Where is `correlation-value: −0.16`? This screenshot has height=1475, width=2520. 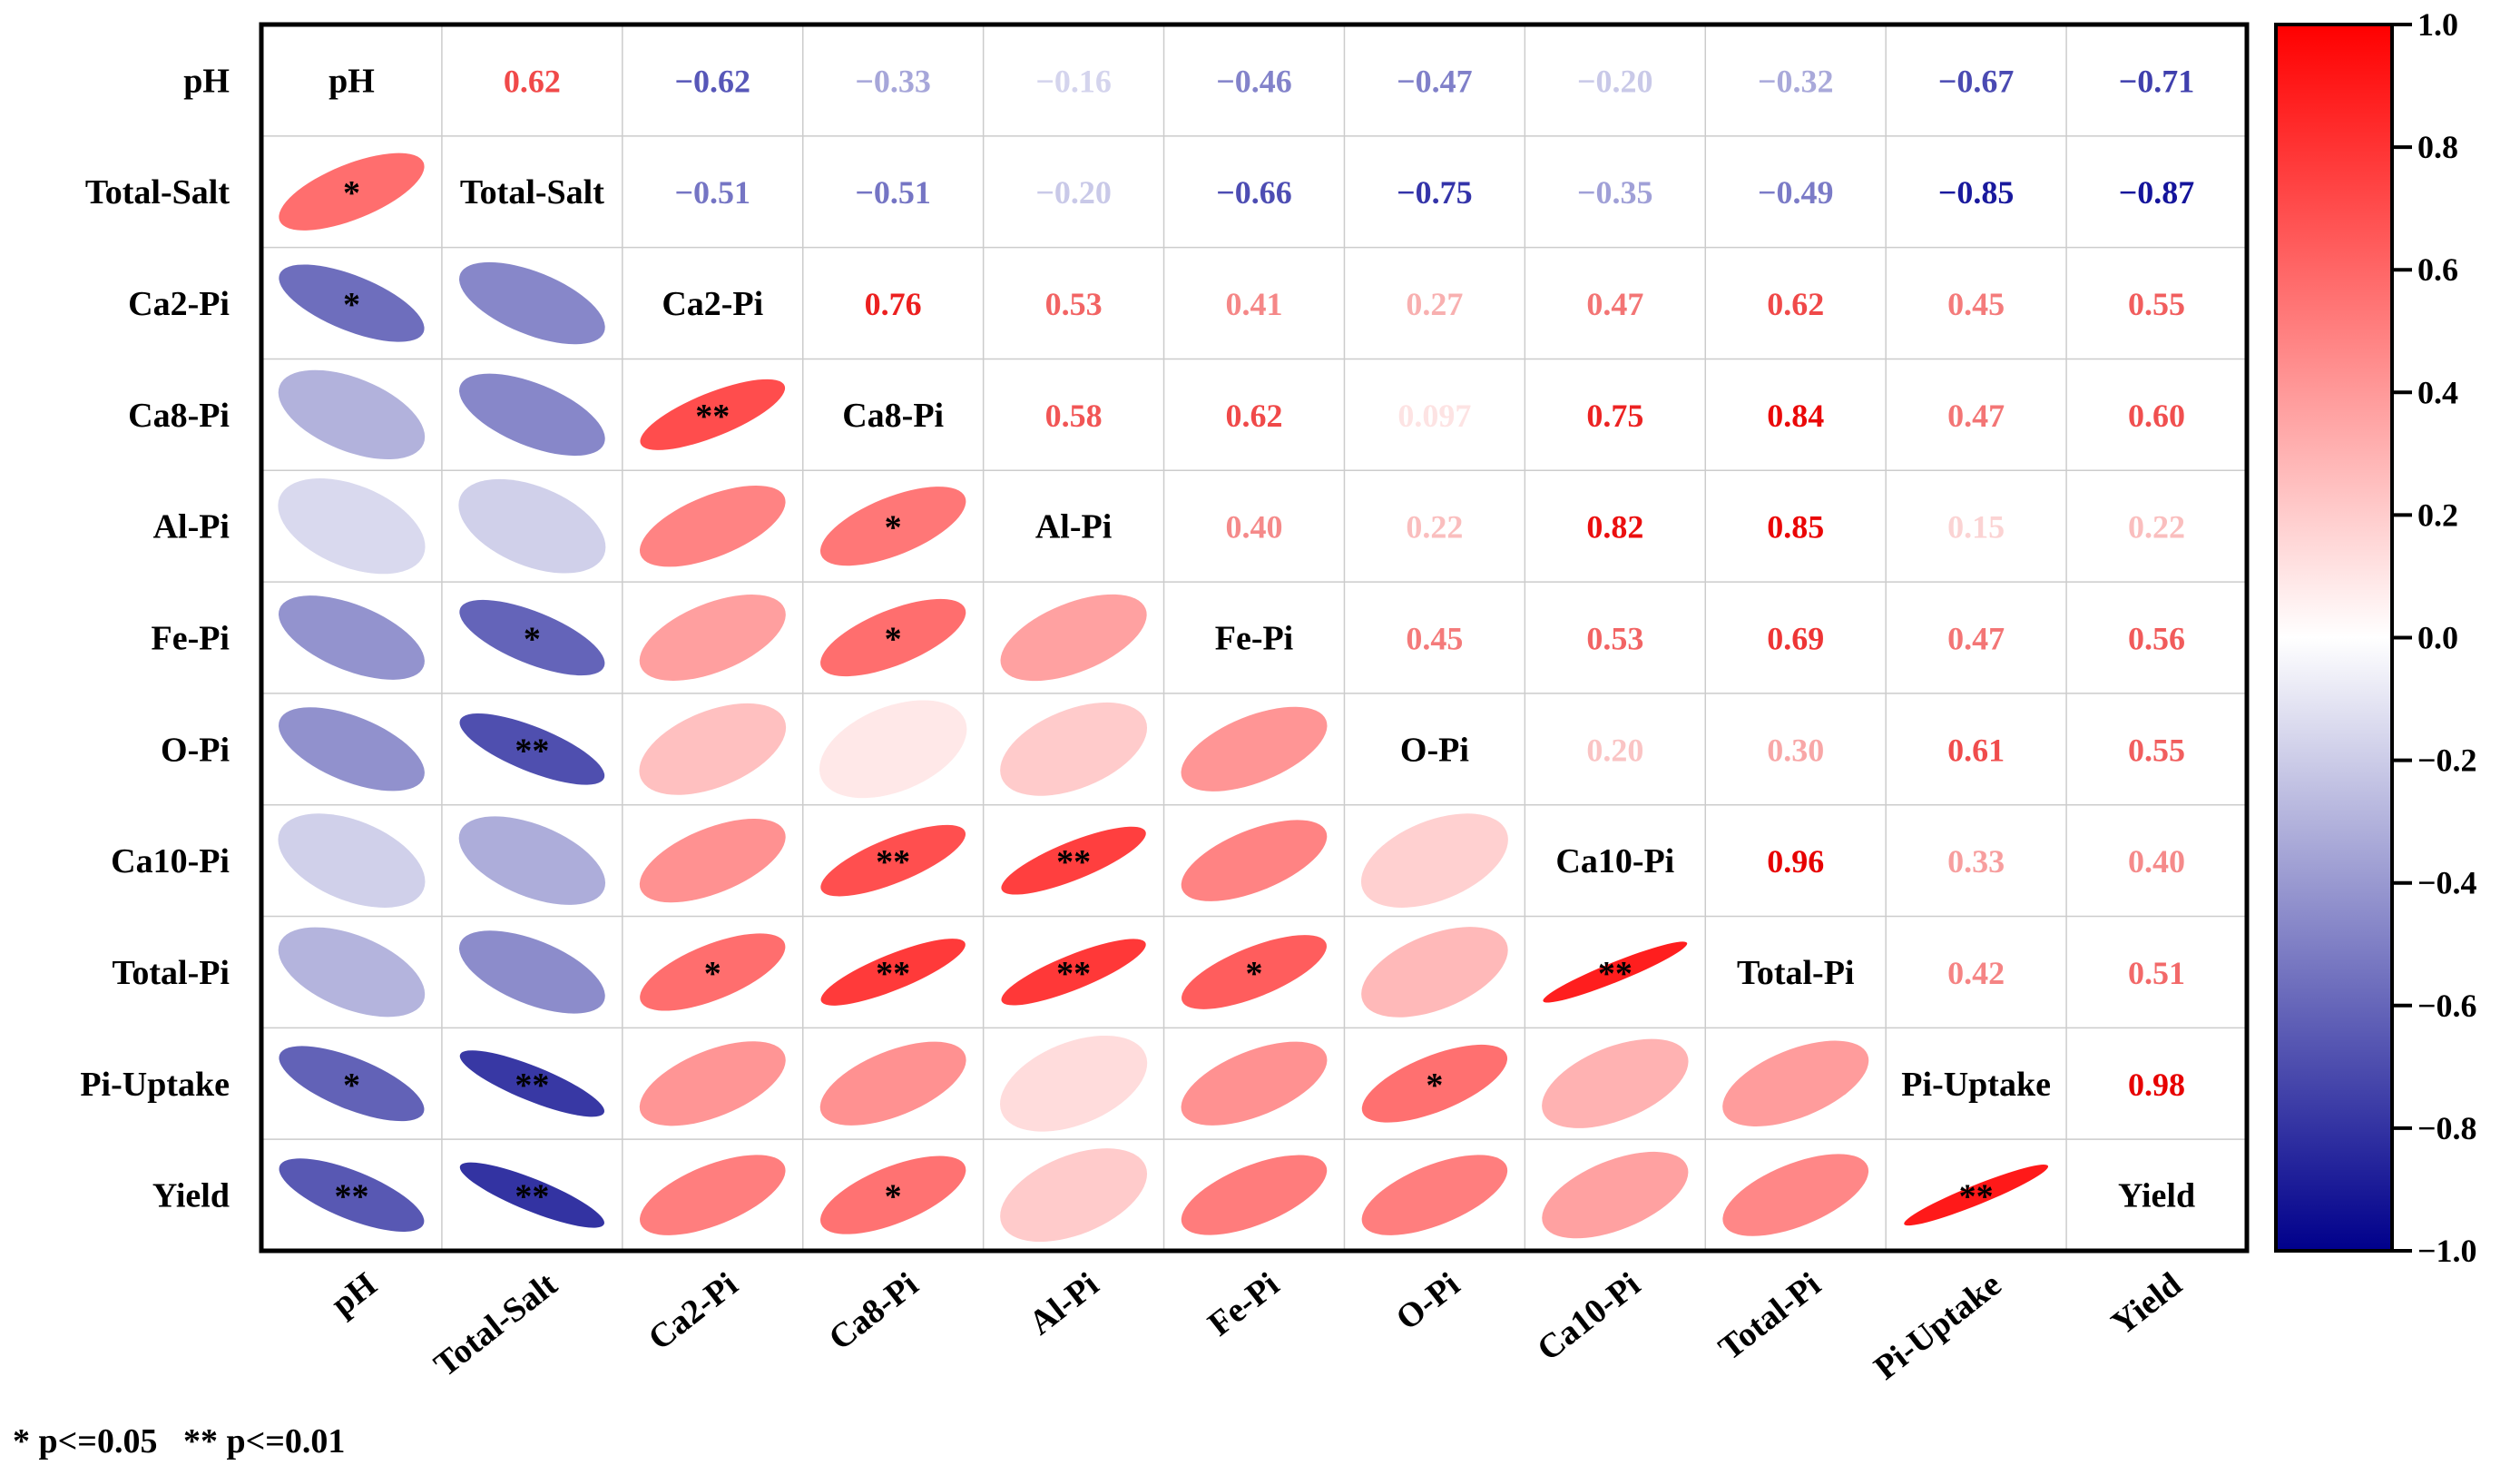
correlation-value: −0.16 is located at coordinates (1073, 81).